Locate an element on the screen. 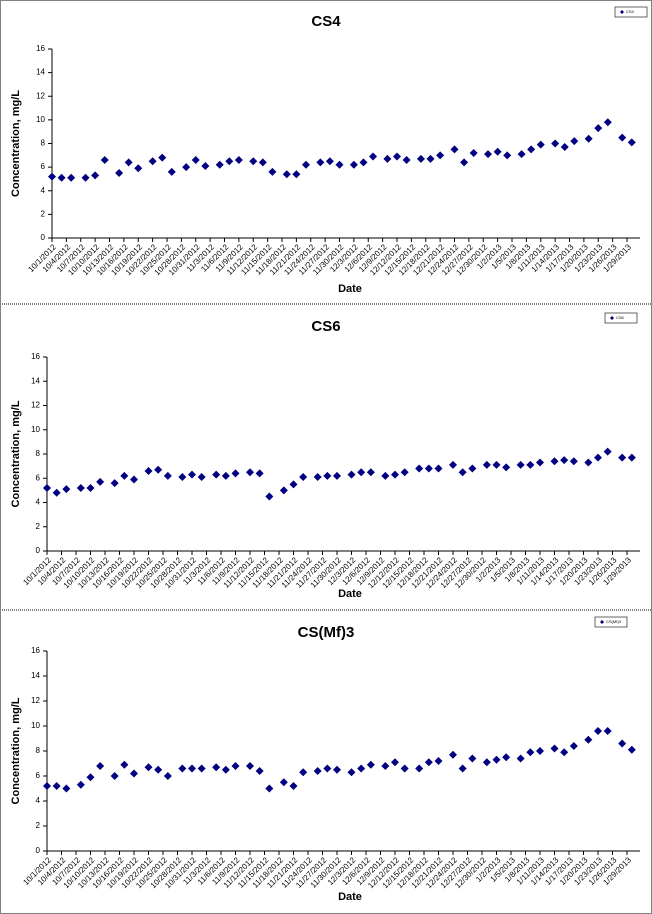 The width and height of the screenshot is (652, 914). x-axis-title: Date is located at coordinates (350, 897).